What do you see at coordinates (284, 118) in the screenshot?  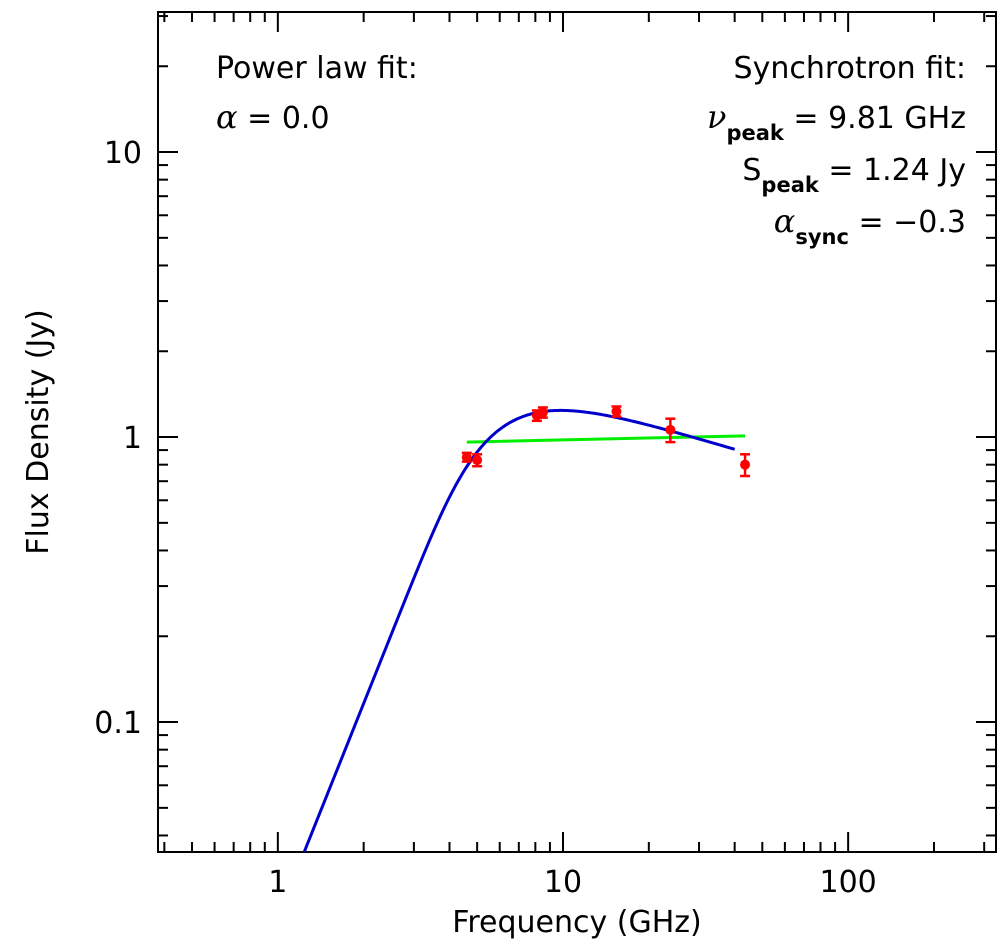 I see `alpha-value: = 0.0` at bounding box center [284, 118].